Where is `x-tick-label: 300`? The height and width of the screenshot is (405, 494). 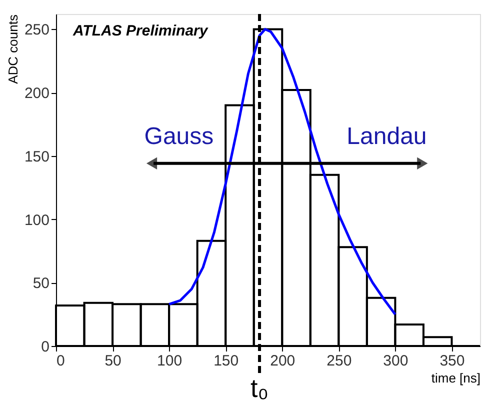 x-tick-label: 300 is located at coordinates (395, 361).